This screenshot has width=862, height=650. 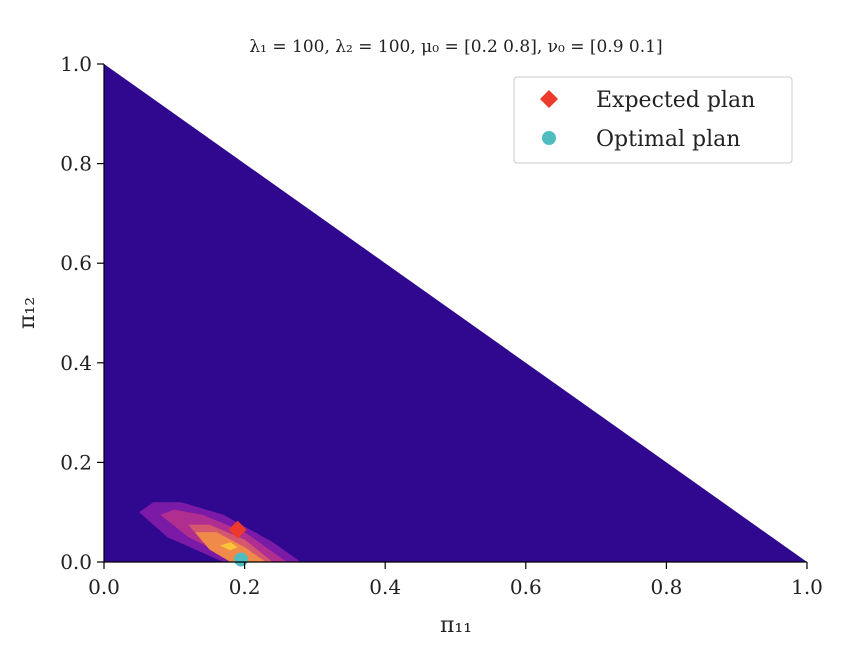 I want to click on y-axis-label: π₁₂, so click(x=27, y=313).